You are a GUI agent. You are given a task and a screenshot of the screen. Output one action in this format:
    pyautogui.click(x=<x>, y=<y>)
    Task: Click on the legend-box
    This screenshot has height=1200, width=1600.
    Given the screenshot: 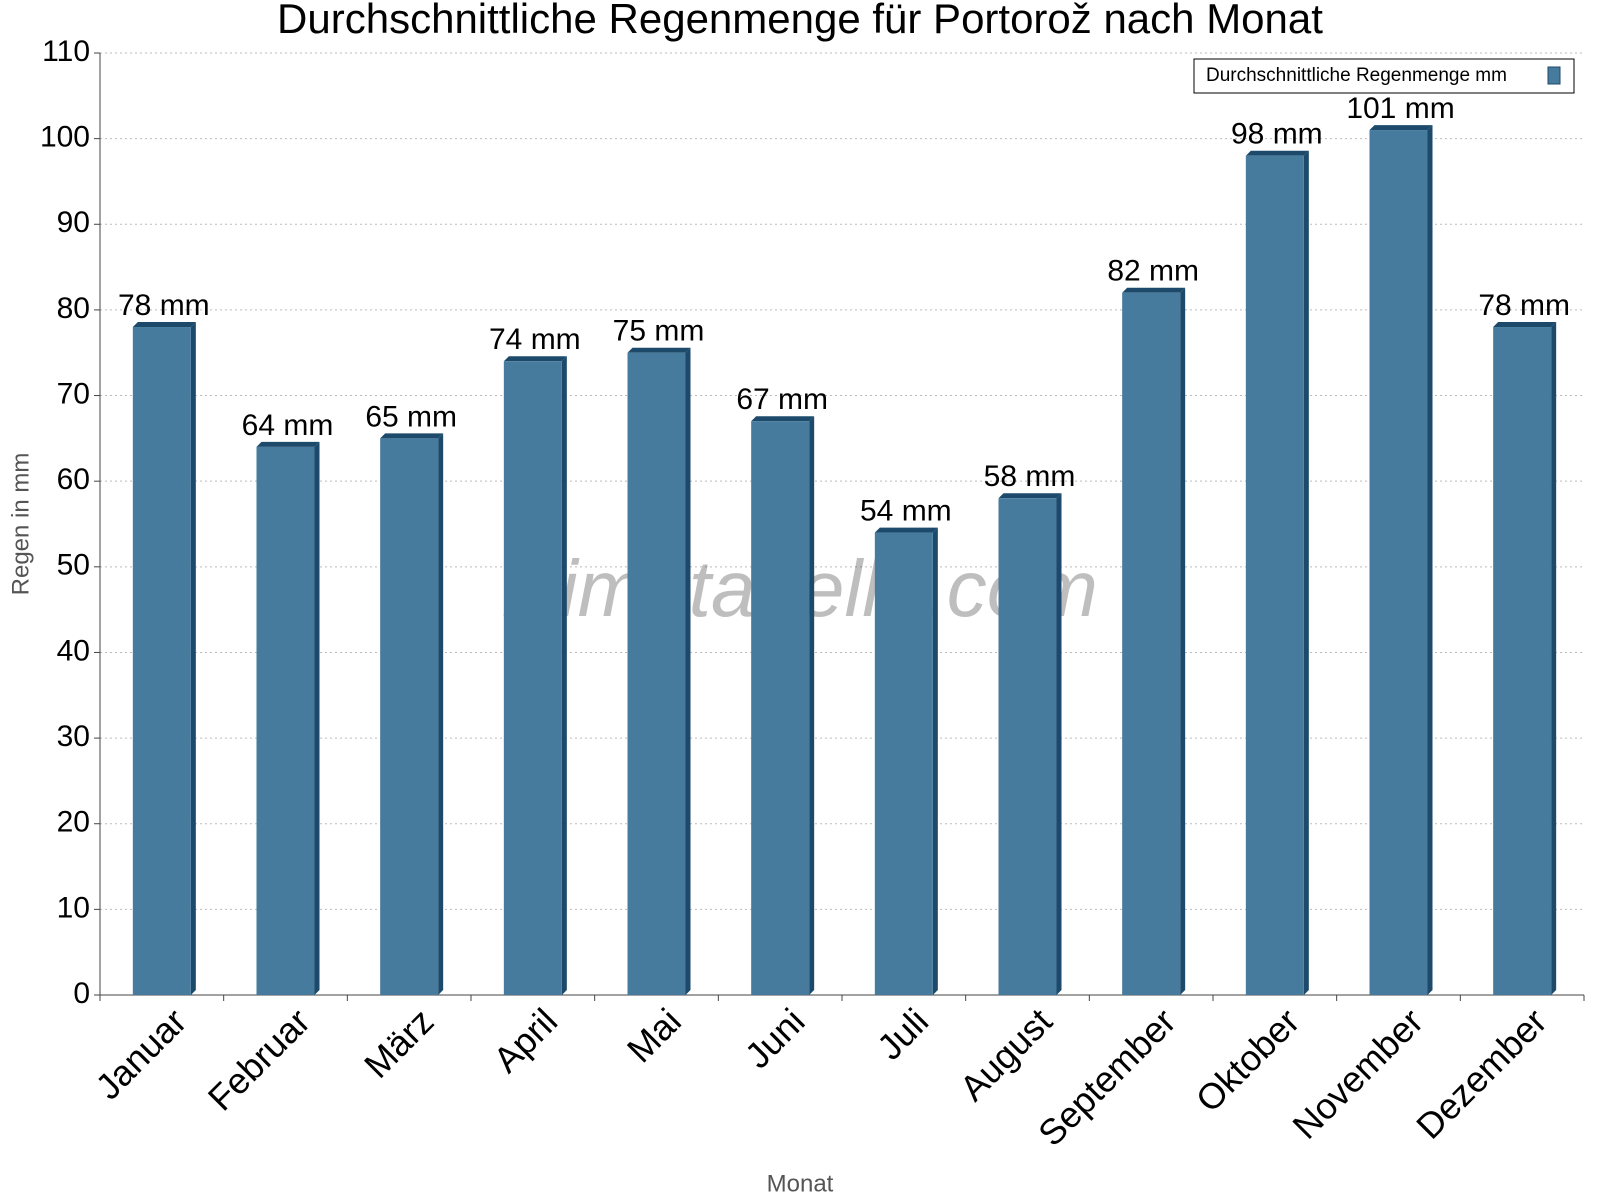 What is the action you would take?
    pyautogui.click(x=1384, y=76)
    